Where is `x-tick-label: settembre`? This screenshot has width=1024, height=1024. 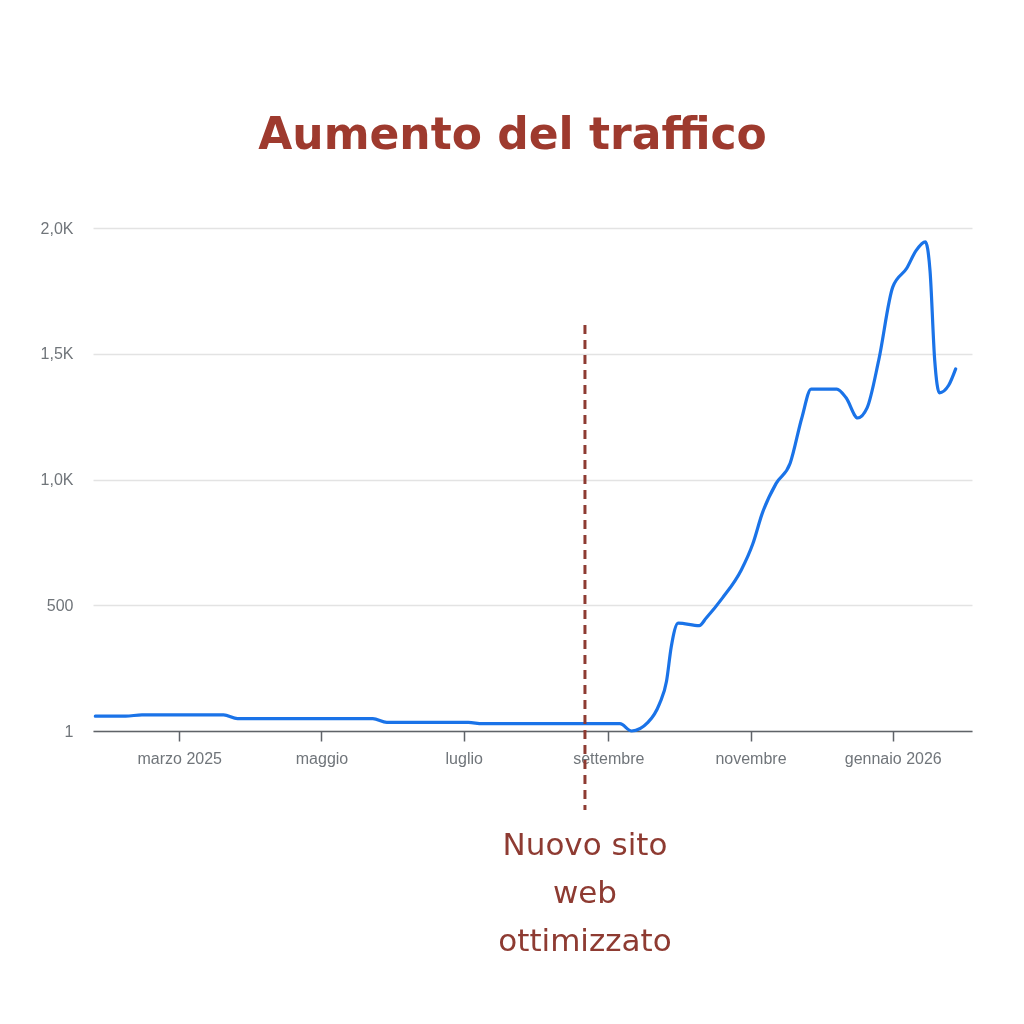
x-tick-label: settembre is located at coordinates (609, 758).